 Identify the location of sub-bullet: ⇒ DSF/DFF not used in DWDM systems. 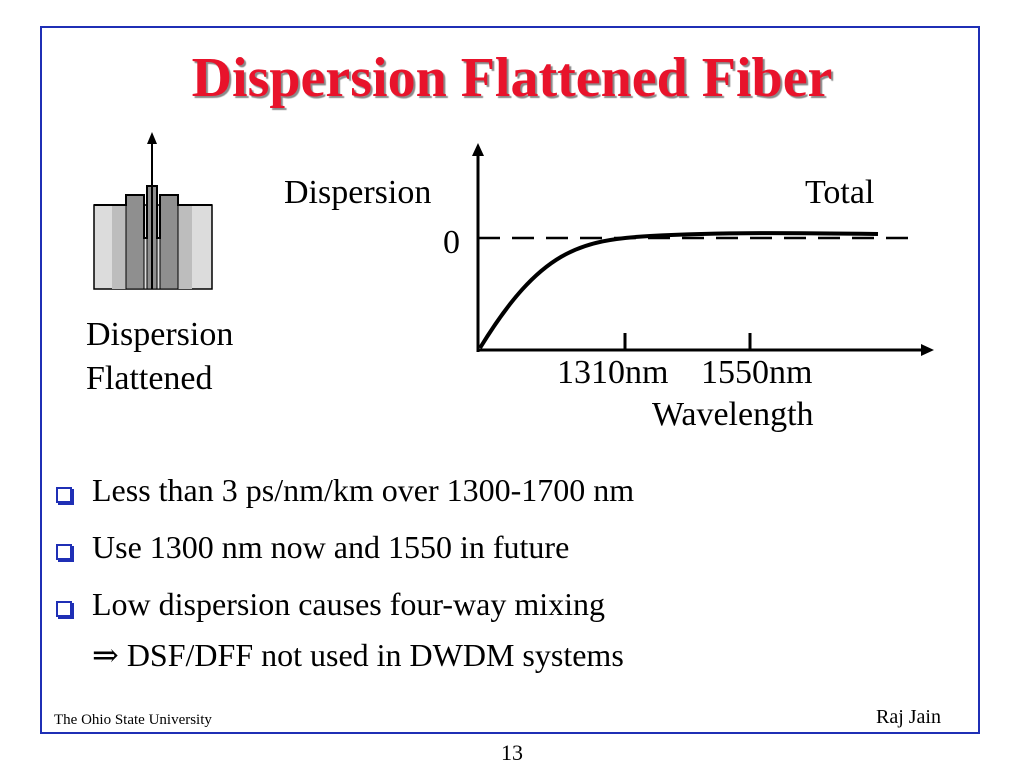
(358, 655).